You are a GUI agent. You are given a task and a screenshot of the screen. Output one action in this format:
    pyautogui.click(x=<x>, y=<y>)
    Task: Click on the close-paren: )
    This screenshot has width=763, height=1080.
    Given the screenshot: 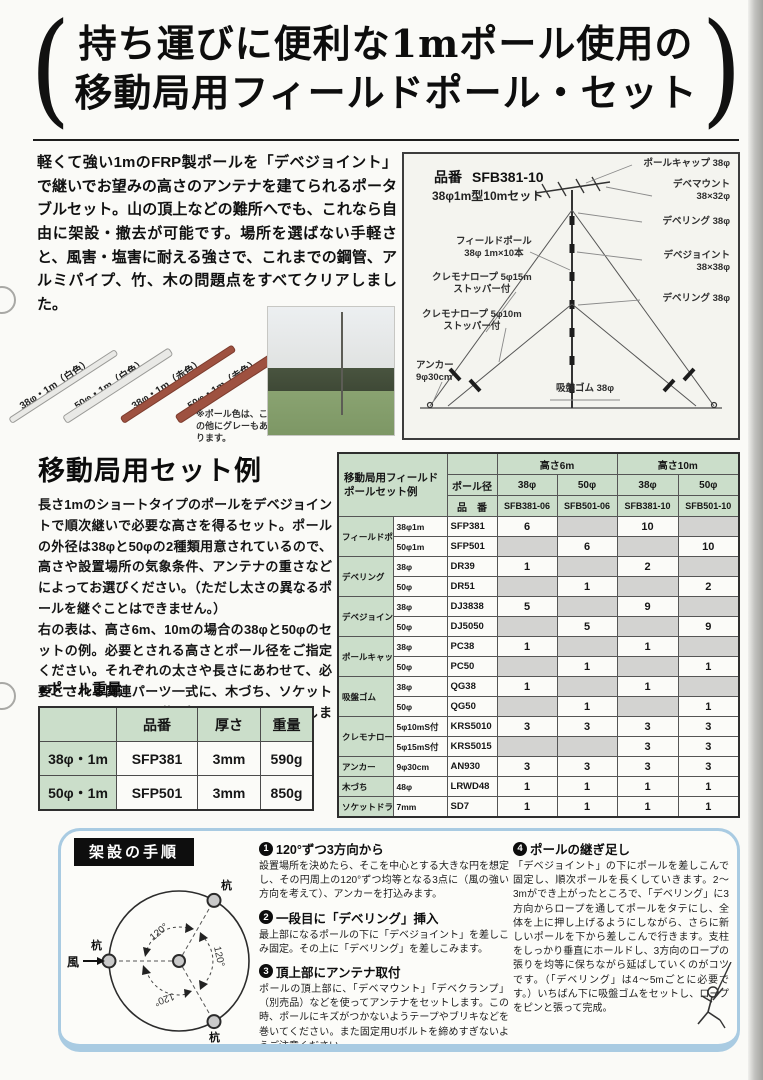 What is the action you would take?
    pyautogui.click(x=721, y=70)
    